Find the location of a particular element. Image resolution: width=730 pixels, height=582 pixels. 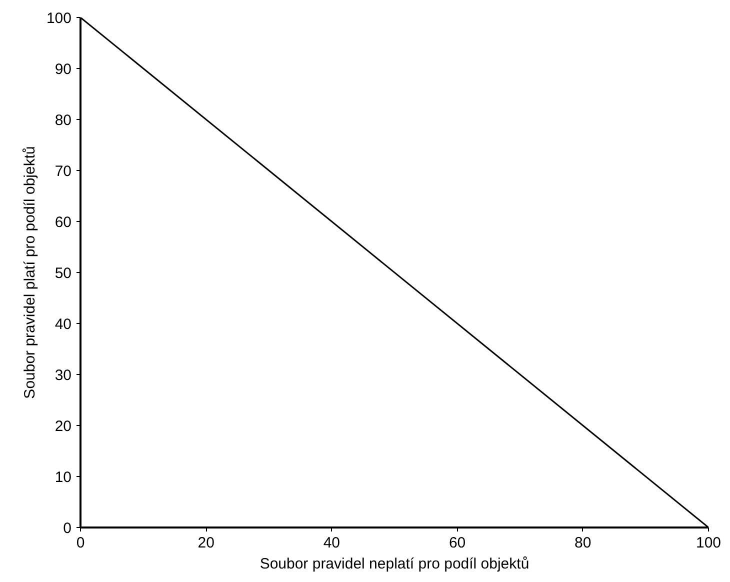

y-tick-label: 10 is located at coordinates (63, 477).